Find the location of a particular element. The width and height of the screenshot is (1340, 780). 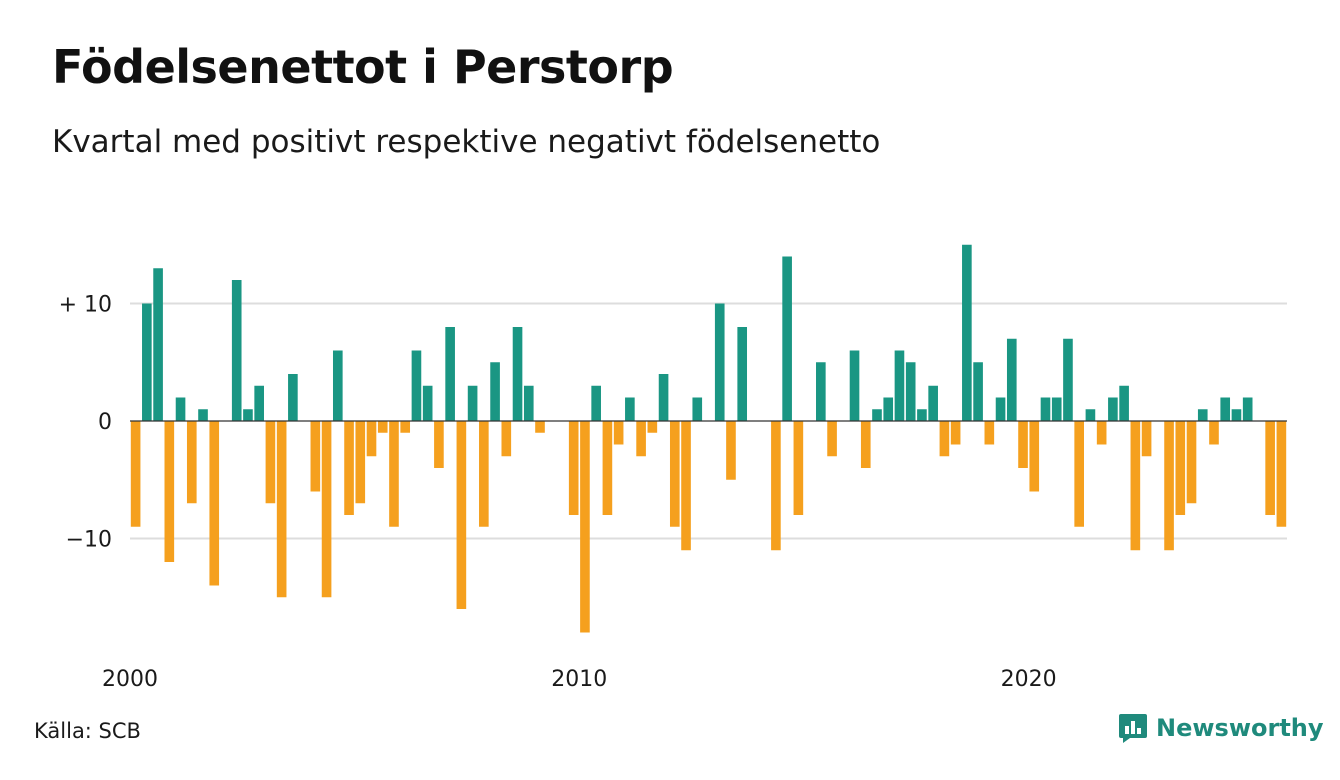

y-tick-label: 0 is located at coordinates (105, 422).